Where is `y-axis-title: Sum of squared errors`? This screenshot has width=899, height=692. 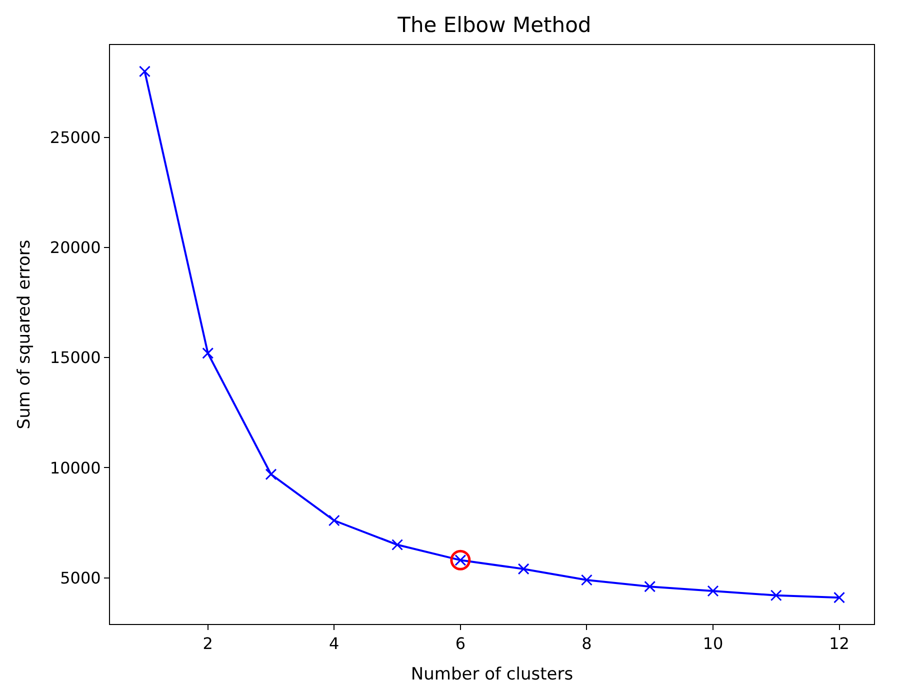 y-axis-title: Sum of squared errors is located at coordinates (24, 335).